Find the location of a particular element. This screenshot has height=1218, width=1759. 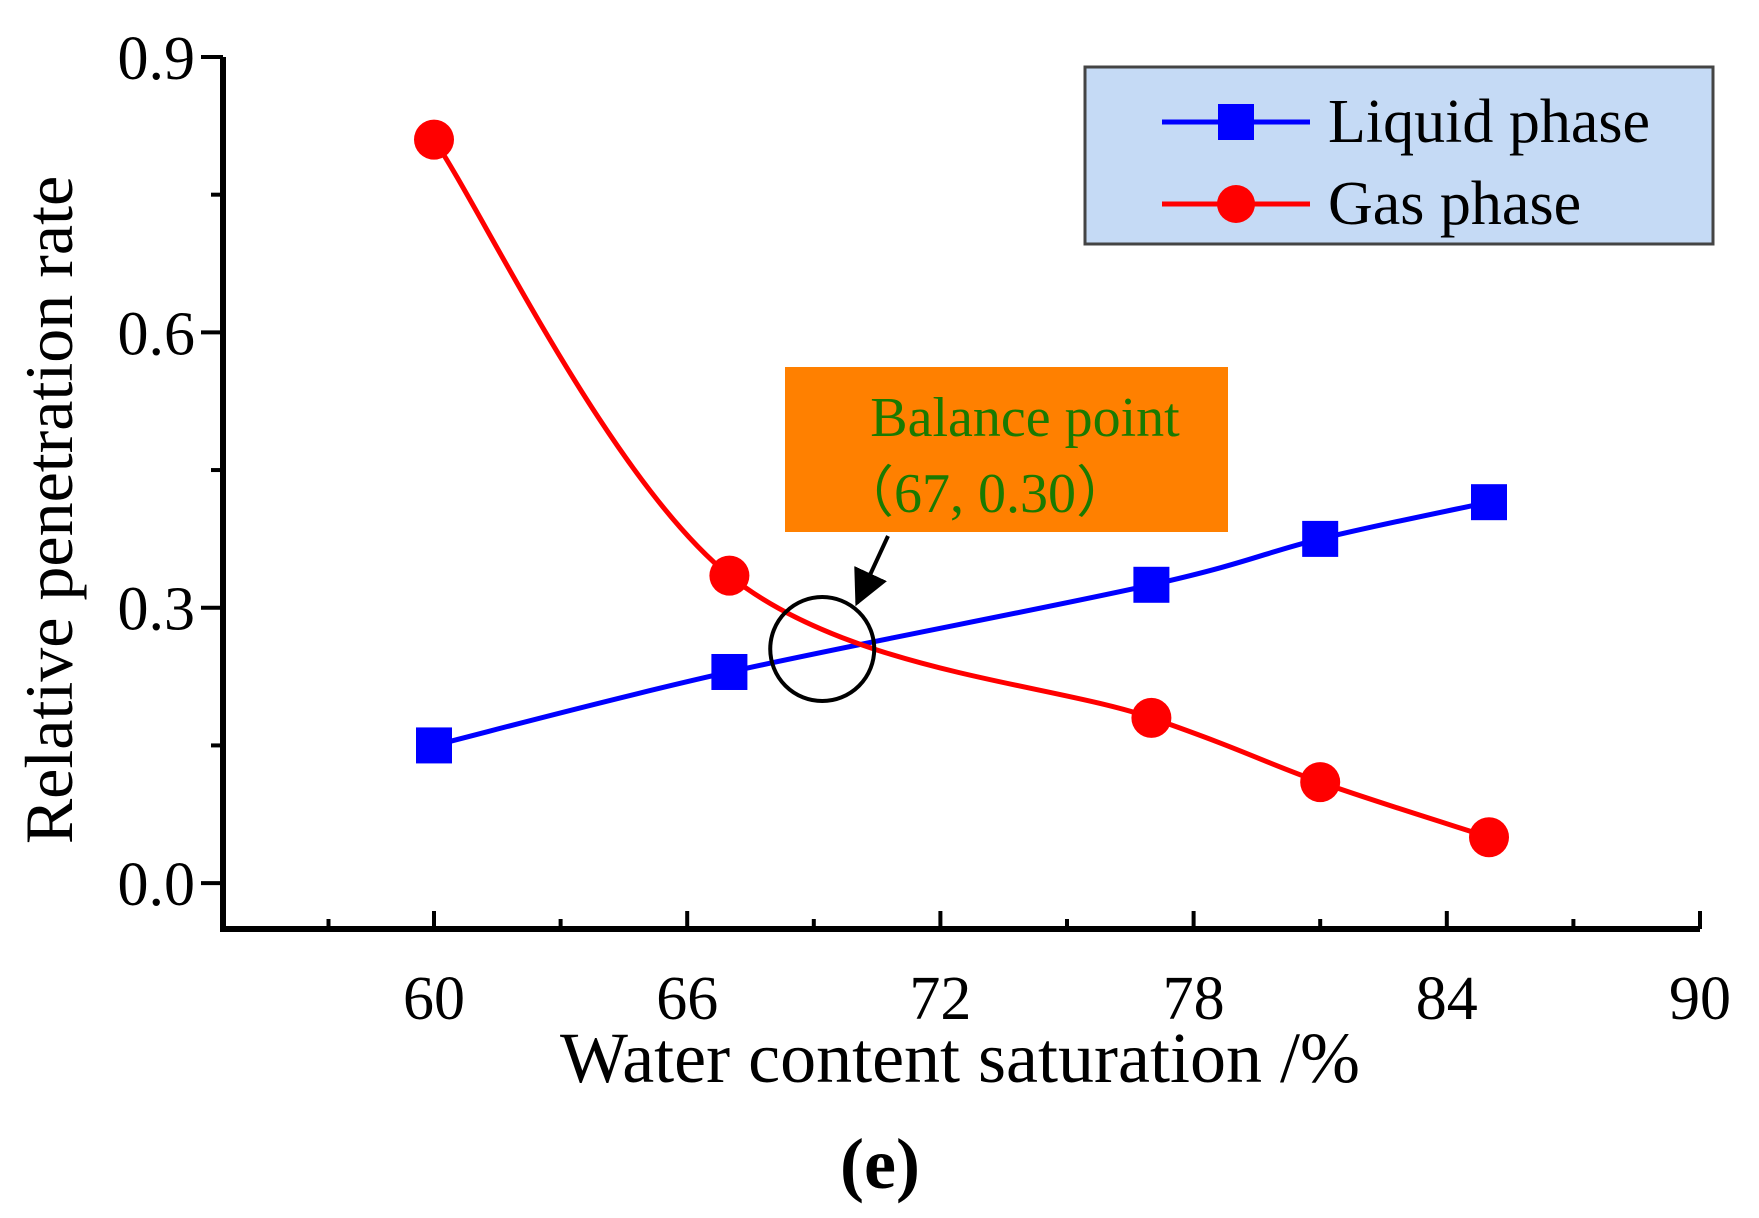

x-axis-title: Water content saturation /% is located at coordinates (960, 1058).